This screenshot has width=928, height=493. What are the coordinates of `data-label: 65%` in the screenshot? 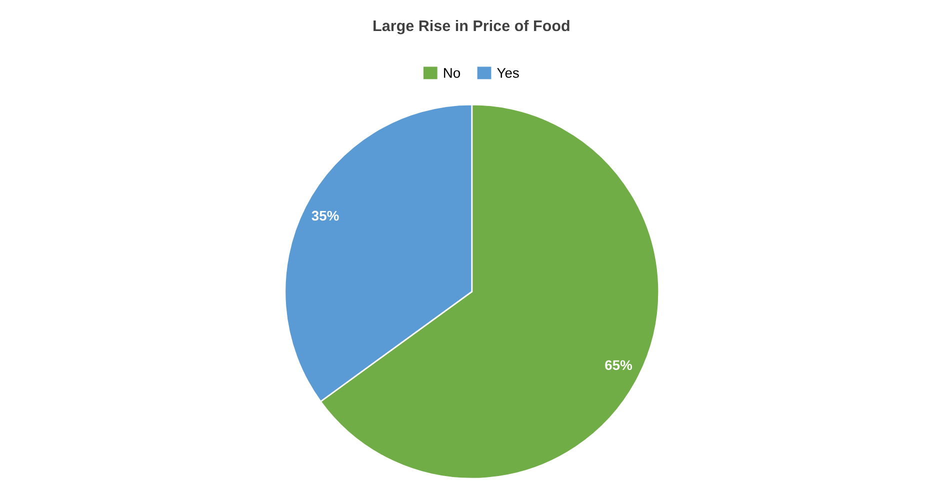 It's located at (618, 365).